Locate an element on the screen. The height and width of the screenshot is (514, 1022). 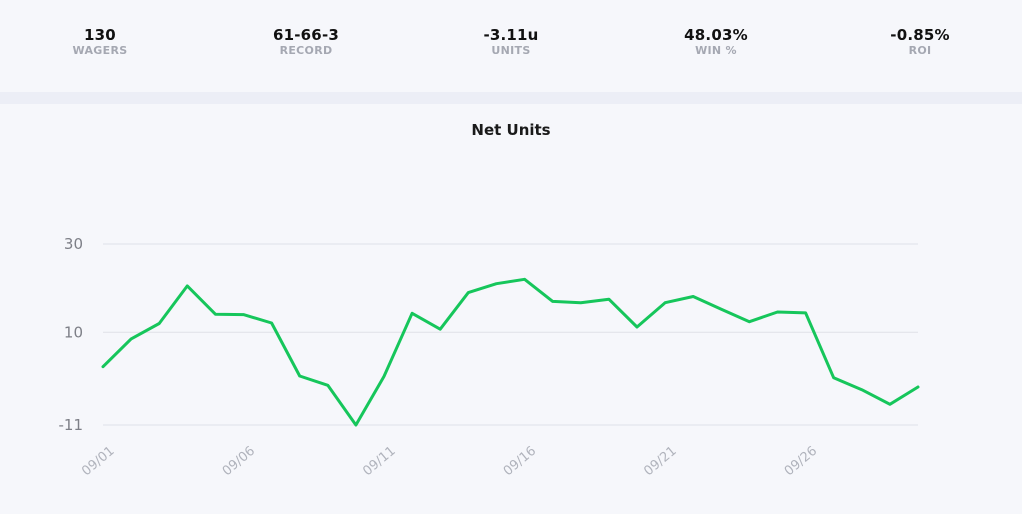
x-tick-labels: 09/01 09/06 09/11 09/16 09/21 09/26 is located at coordinates (449, 462).